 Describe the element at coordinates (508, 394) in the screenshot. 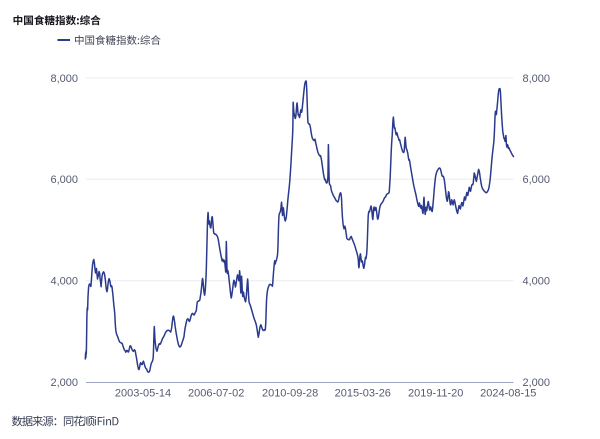

I see `svg-text: 2024-08-15` at that location.